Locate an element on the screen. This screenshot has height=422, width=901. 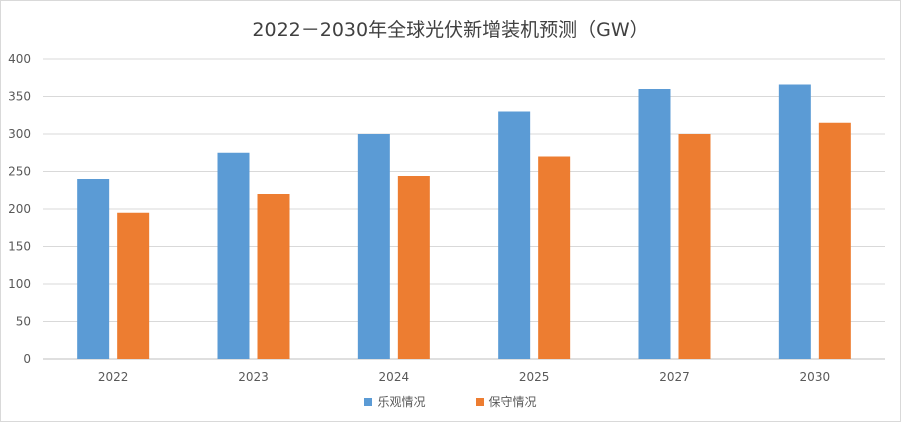
y-tick-label: 350 is located at coordinates (19, 97).